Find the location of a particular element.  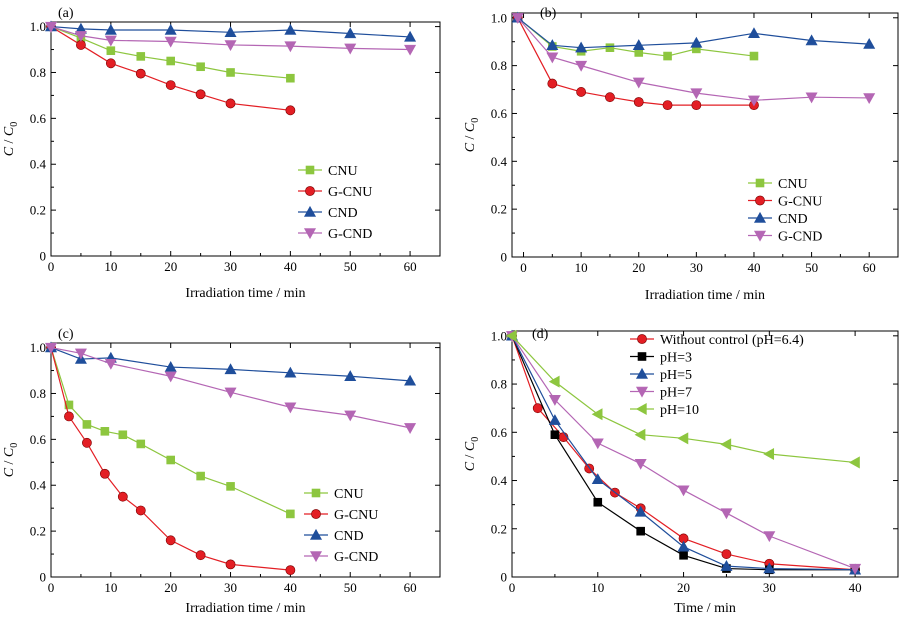

panel-label: (a) is located at coordinates (66, 13).